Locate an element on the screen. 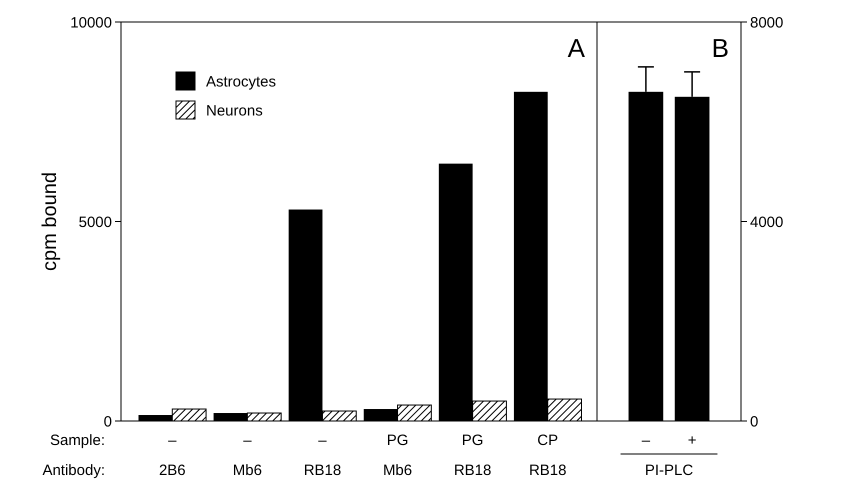 The image size is (863, 497). y-tick-label: 8000 is located at coordinates (767, 23).